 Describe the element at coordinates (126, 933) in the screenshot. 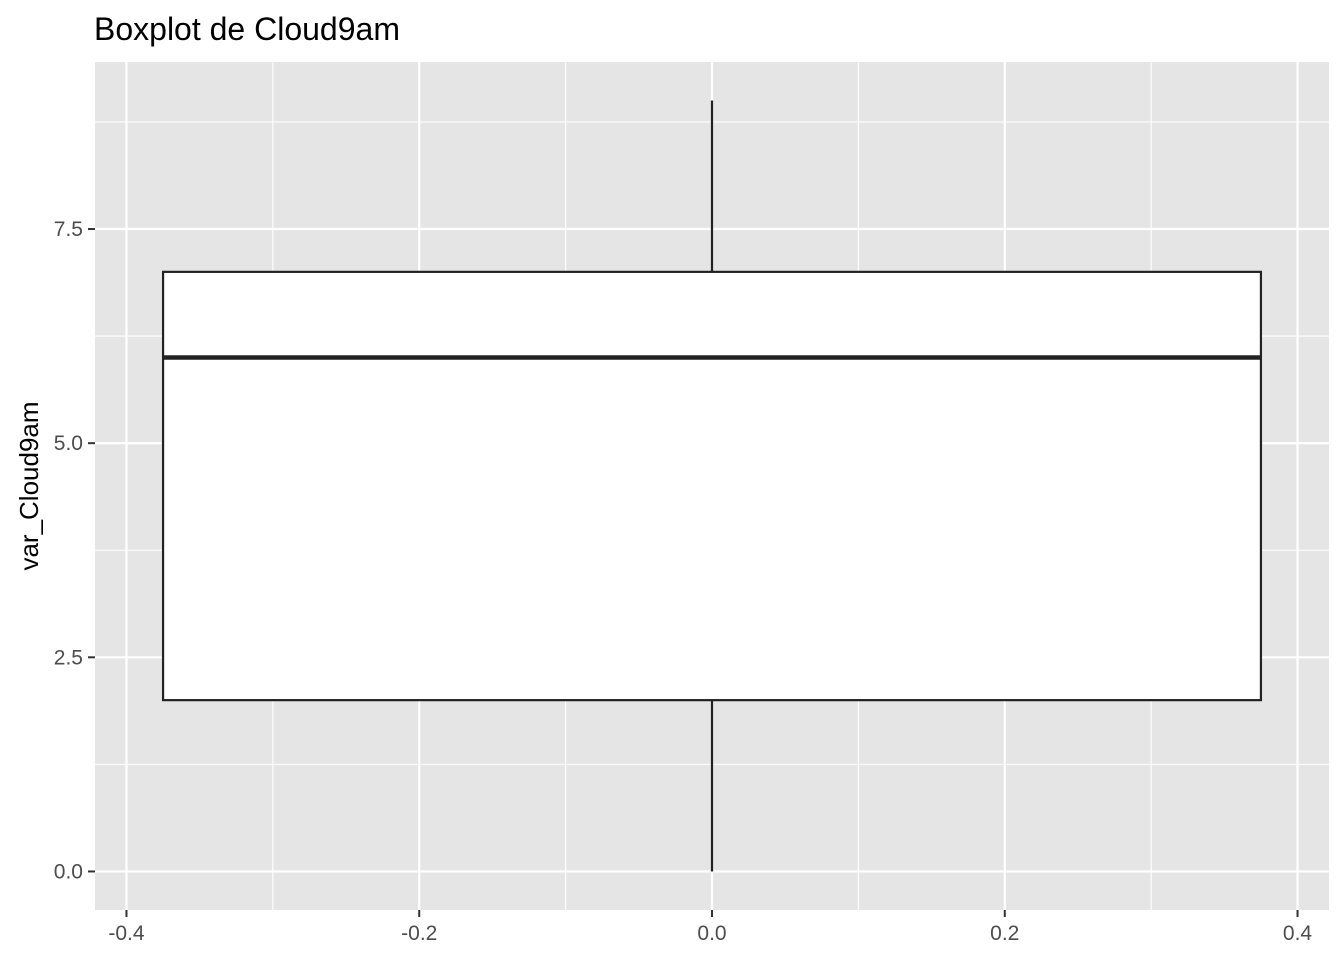

I see `x-tick-label: -0.4` at that location.